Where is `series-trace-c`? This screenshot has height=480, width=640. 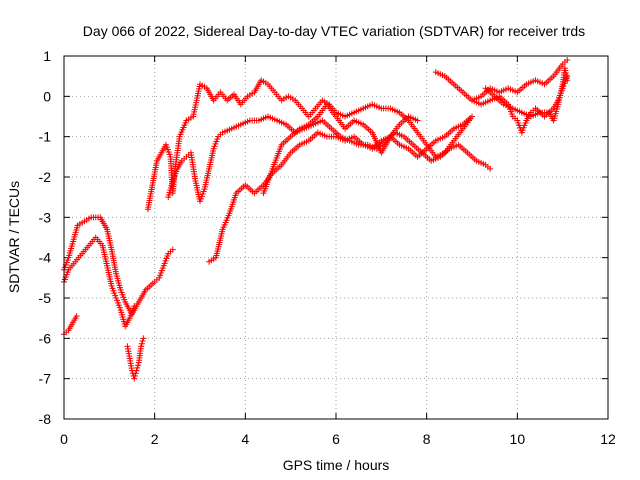
series-trace-c is located at coordinates (99, 282).